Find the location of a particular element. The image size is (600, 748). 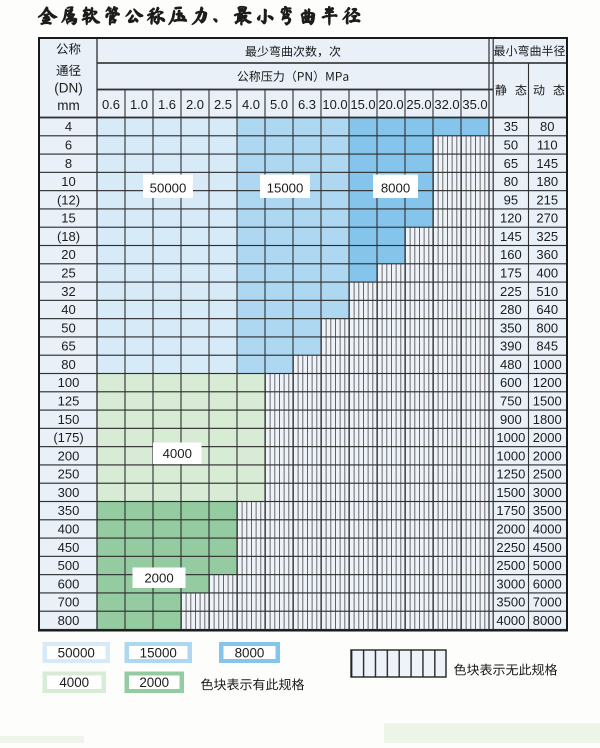

svg-text: 450 is located at coordinates (69, 547).